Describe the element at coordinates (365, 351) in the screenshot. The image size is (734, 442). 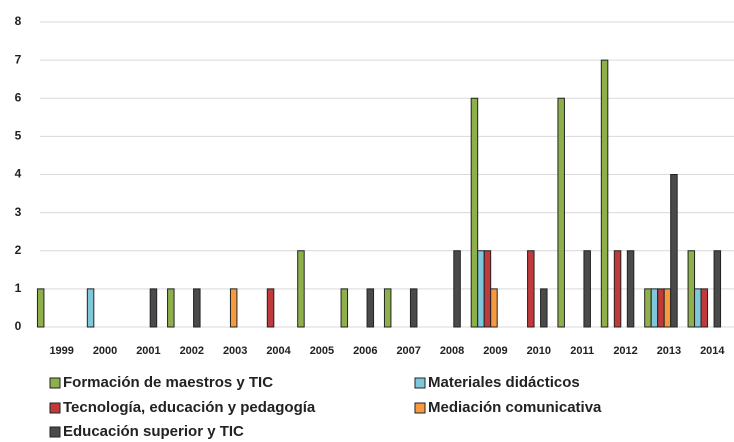
I see `x-tick-label: 2006` at that location.